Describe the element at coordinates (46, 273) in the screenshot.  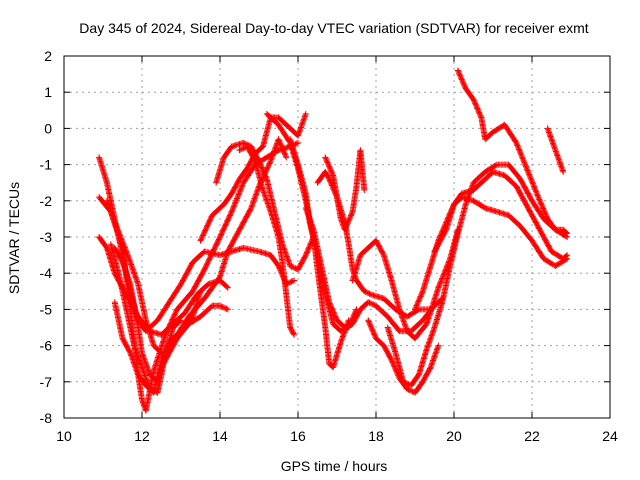
I see `y-tick-label: -4` at that location.